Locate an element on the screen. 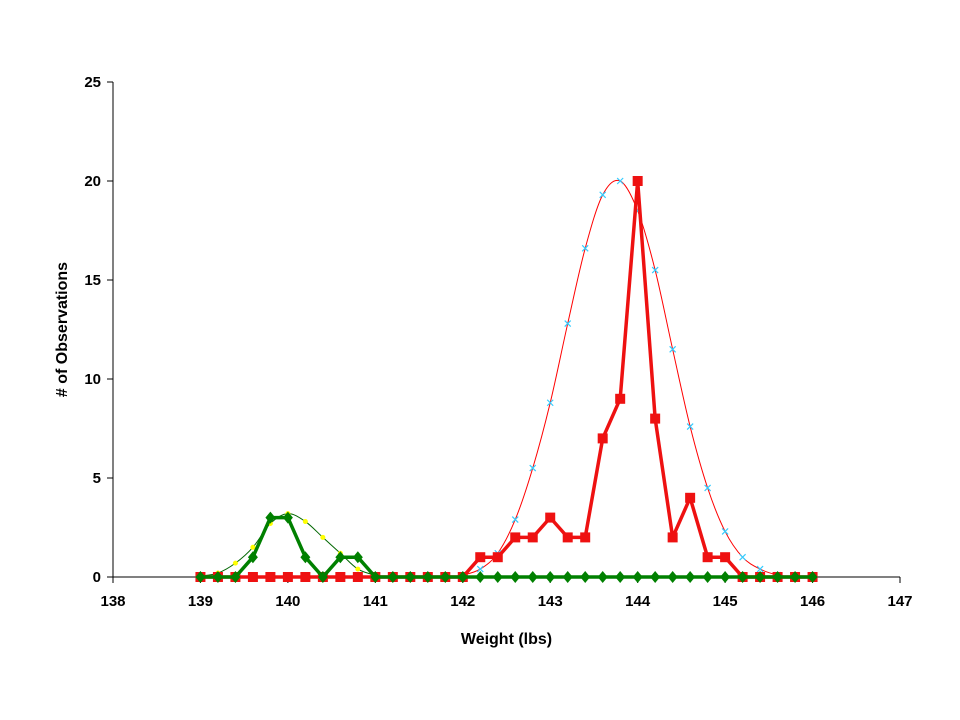 The image size is (960, 720). x-tick-label: 145 is located at coordinates (725, 601).